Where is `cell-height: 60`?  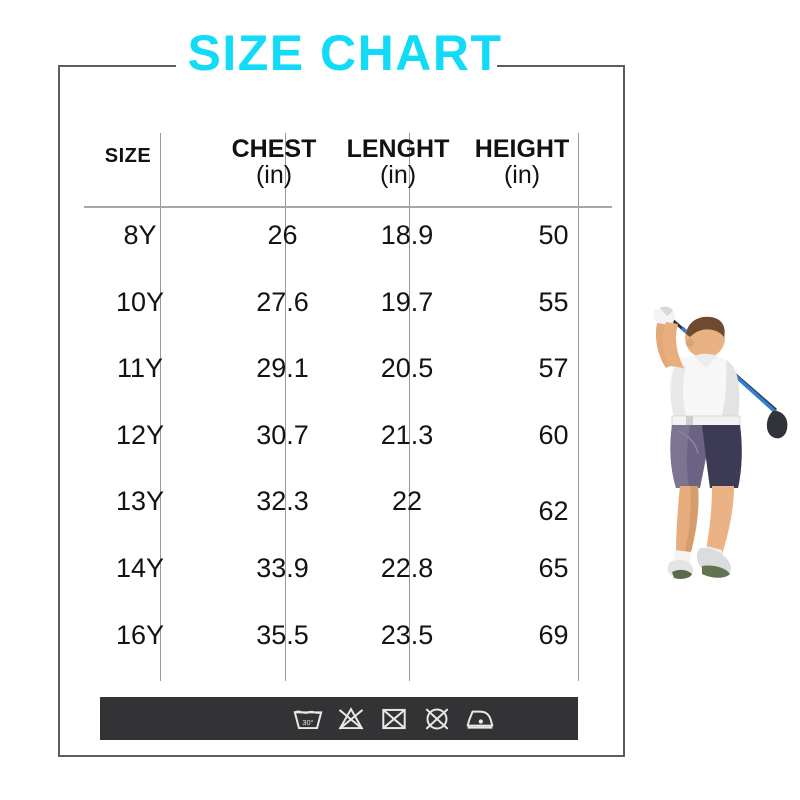 cell-height: 60 is located at coordinates (553, 434).